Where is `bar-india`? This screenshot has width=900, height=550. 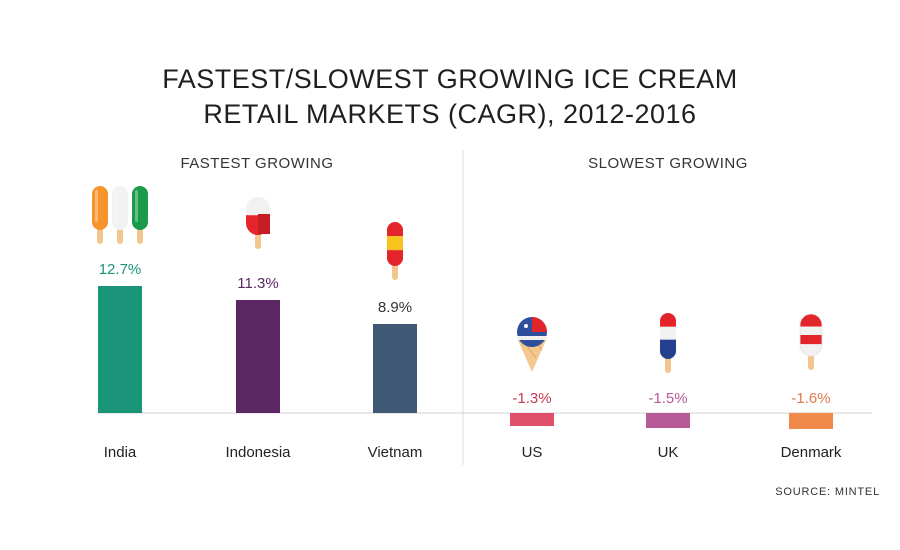
bar-india is located at coordinates (120, 349).